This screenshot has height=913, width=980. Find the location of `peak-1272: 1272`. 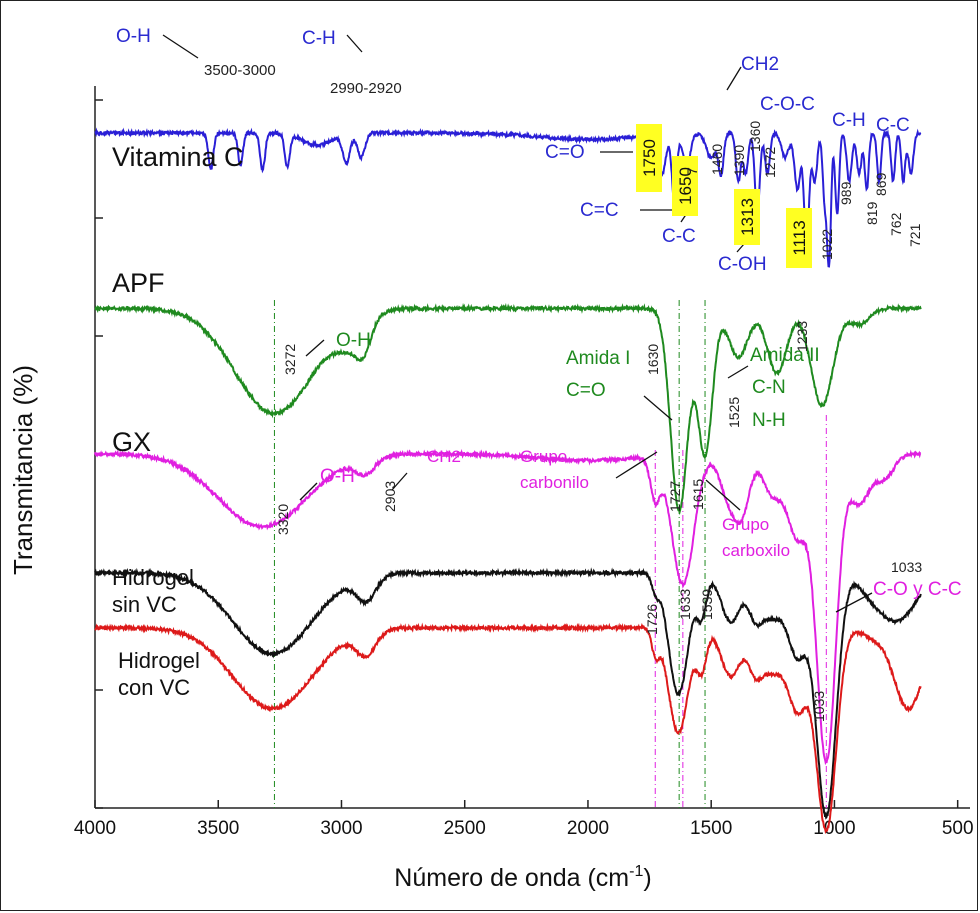

peak-1272: 1272 is located at coordinates (770, 162).